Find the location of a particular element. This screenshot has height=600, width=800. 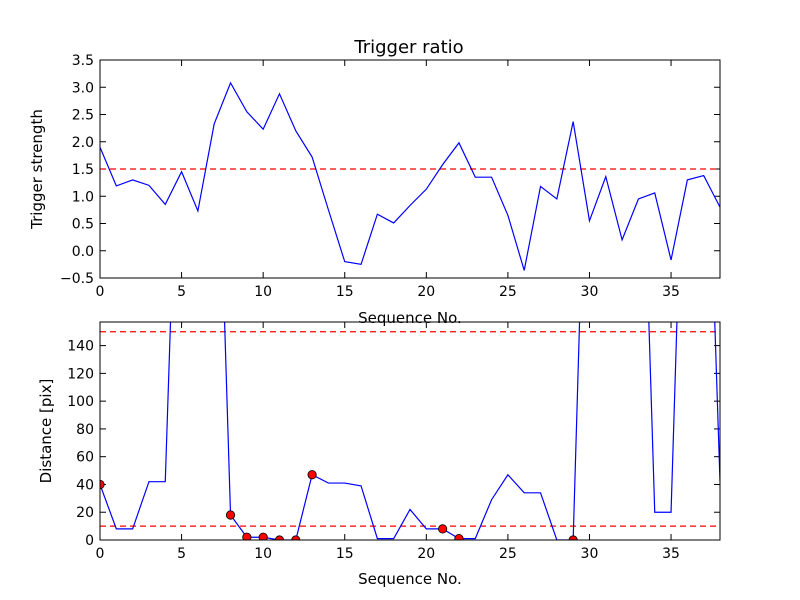

y-tick-label: 1.5 is located at coordinates (83, 170).